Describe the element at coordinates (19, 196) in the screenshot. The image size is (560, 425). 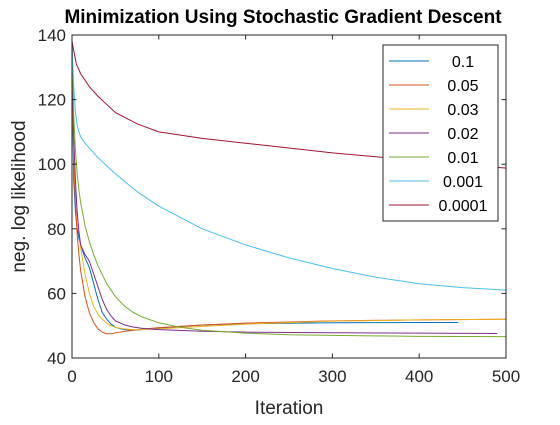
I see `y-axis-label: neg. log likelihood` at that location.